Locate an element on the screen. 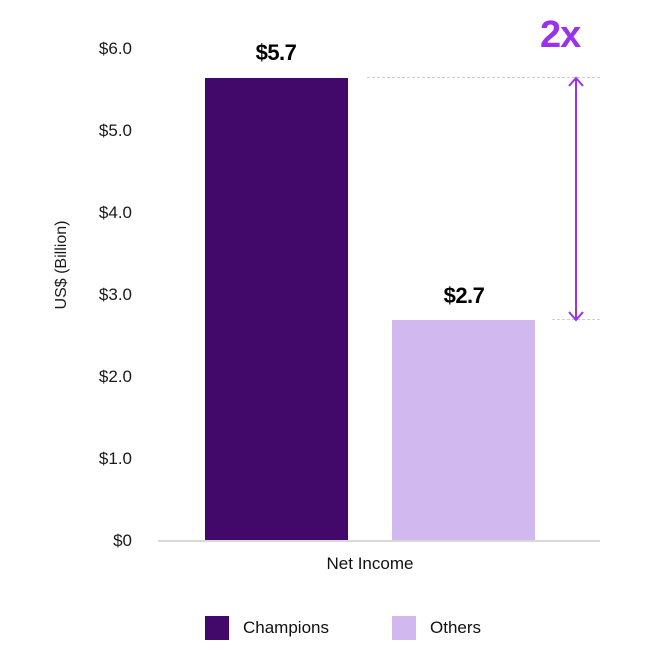  multiplier-annotation: 2x is located at coordinates (560, 35).